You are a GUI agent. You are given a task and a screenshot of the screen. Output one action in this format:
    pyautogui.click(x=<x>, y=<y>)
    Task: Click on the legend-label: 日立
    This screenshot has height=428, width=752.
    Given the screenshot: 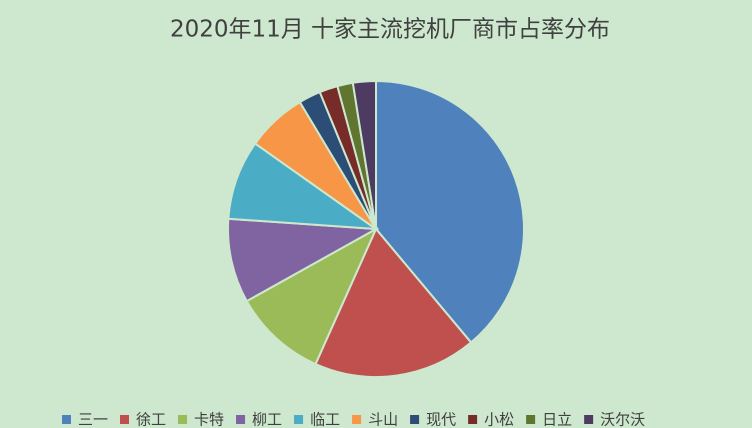 What is the action you would take?
    pyautogui.click(x=557, y=419)
    